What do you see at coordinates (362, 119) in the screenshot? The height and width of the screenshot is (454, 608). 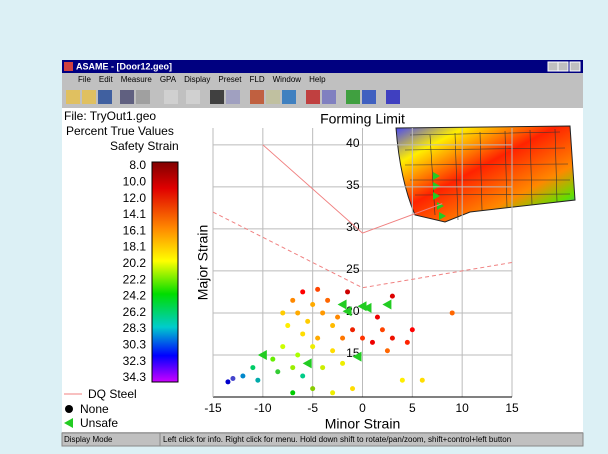 I see `plot-title: Forming Limit` at bounding box center [362, 119].